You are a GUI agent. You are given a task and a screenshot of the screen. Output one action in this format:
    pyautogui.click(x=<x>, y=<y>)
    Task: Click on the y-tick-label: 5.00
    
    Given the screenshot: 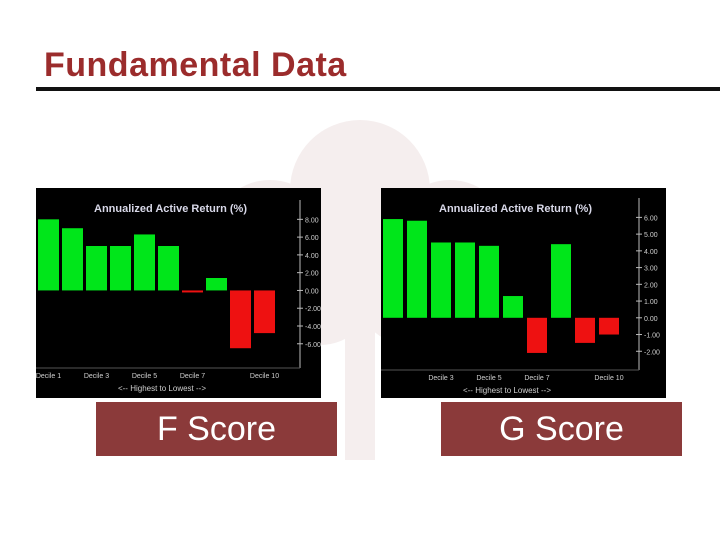 What is the action you would take?
    pyautogui.click(x=651, y=235)
    